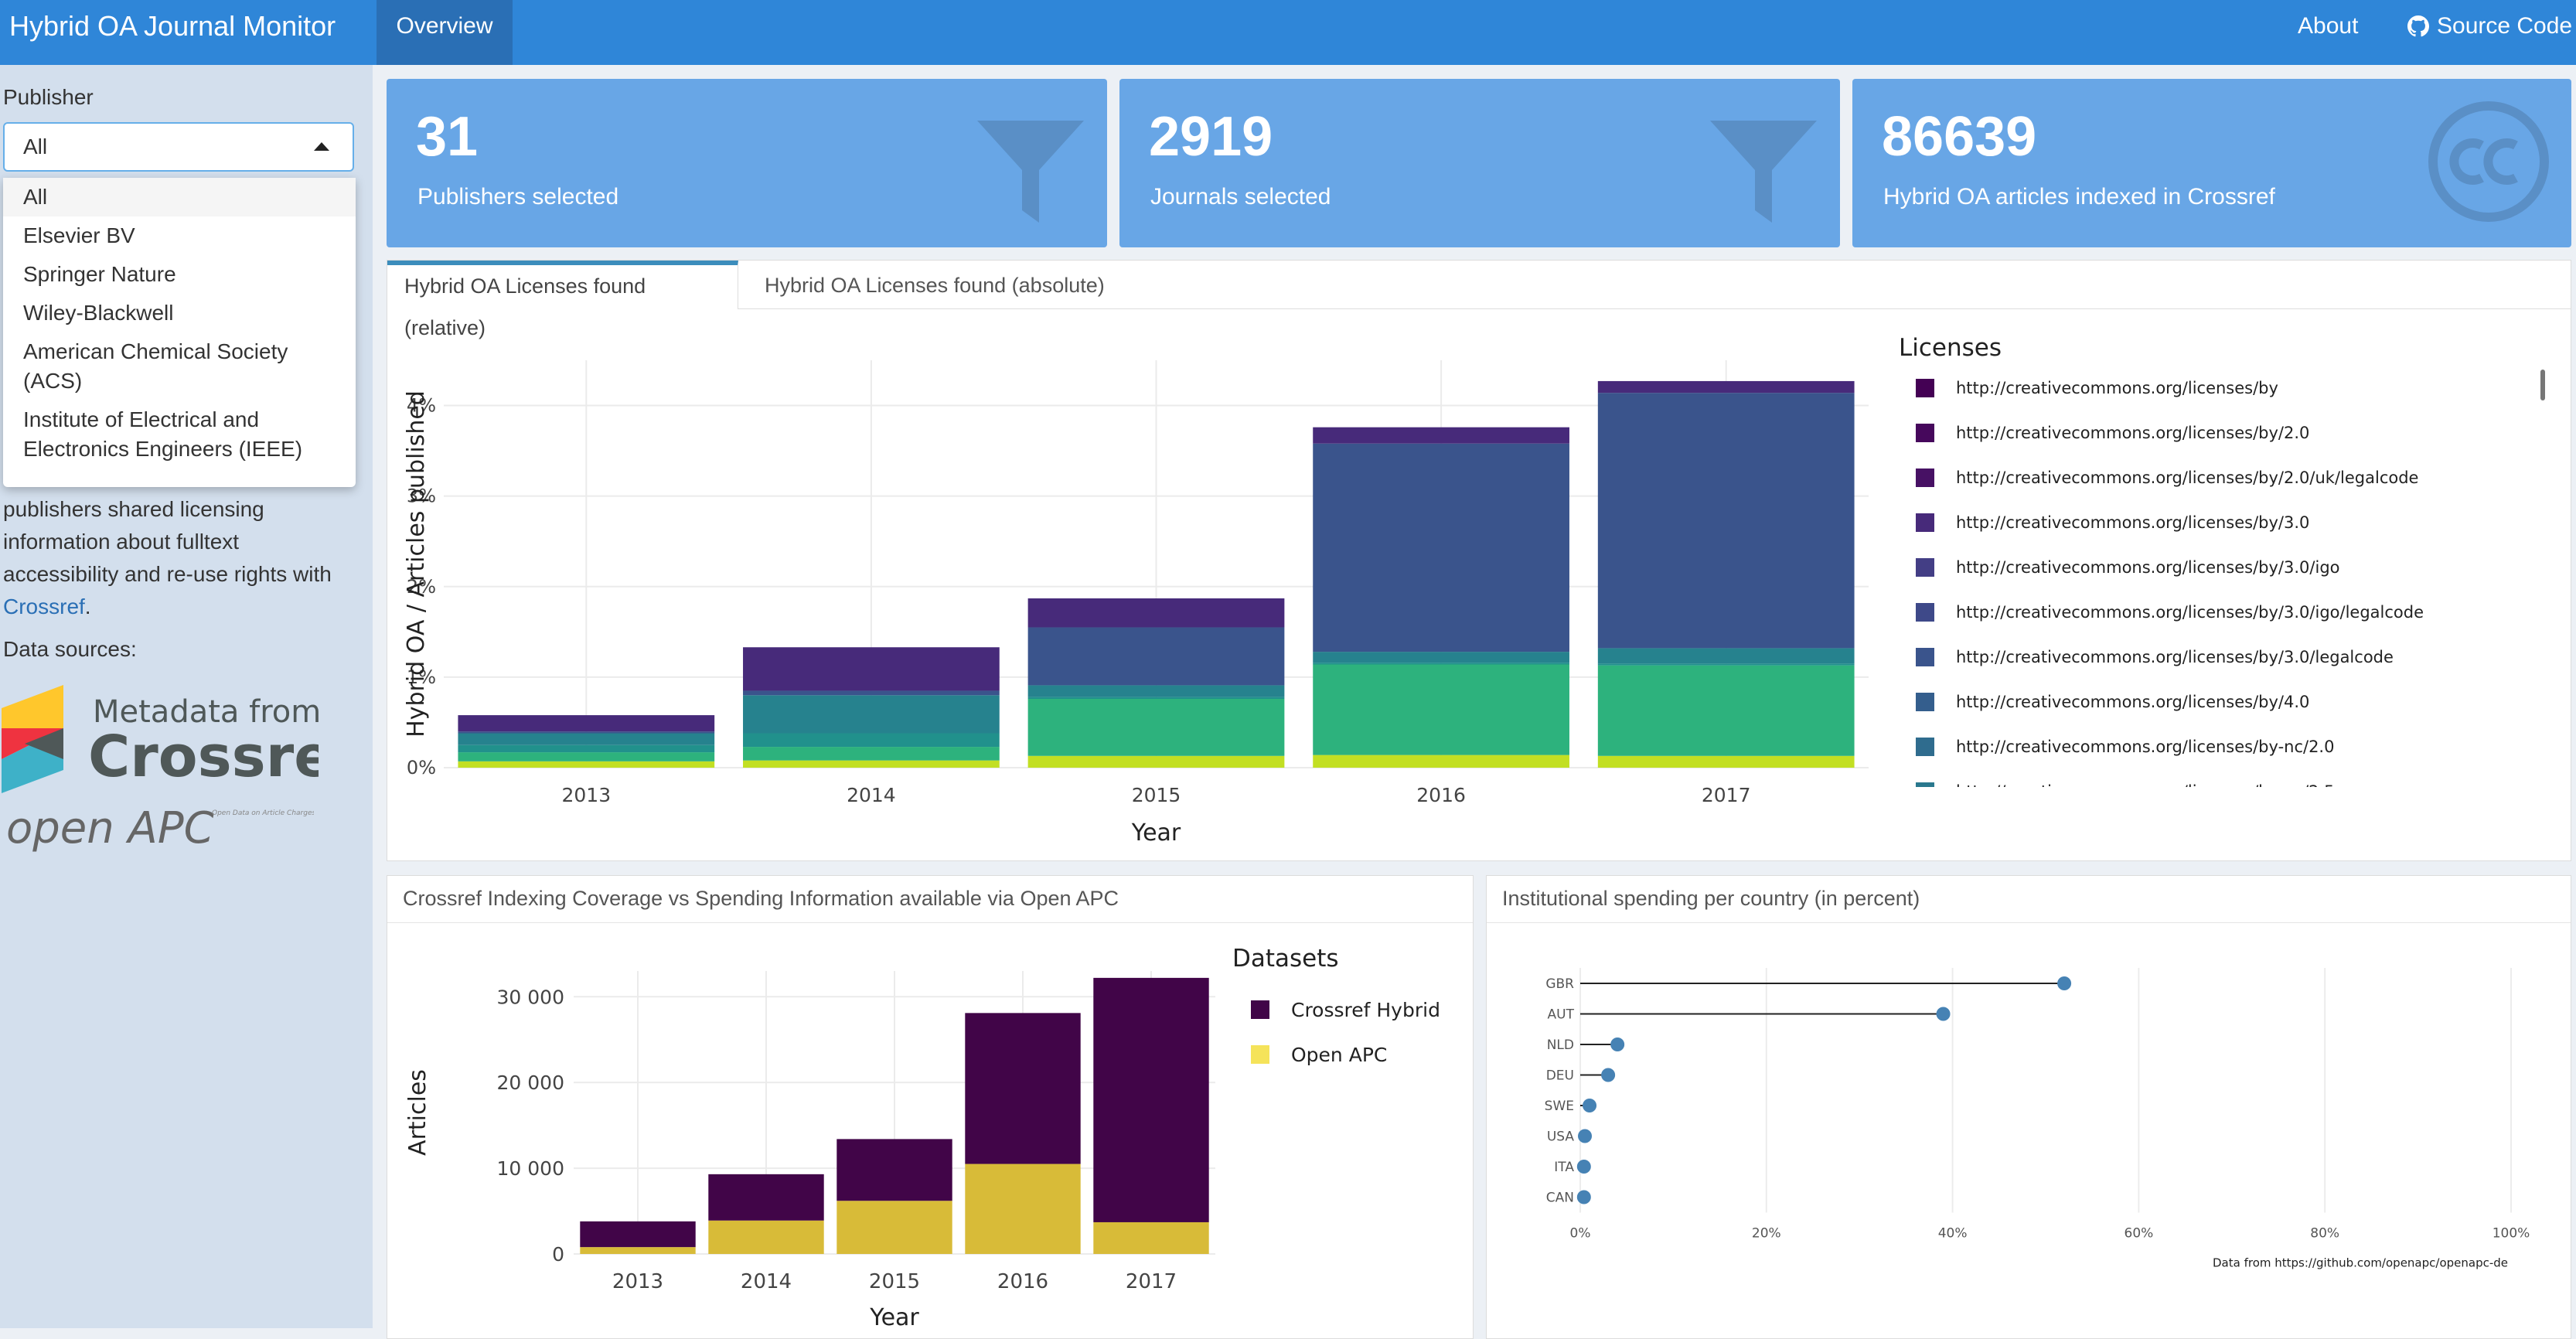 The width and height of the screenshot is (2576, 1339). Describe the element at coordinates (1559, 1106) in the screenshot. I see `country-label: SWE` at that location.